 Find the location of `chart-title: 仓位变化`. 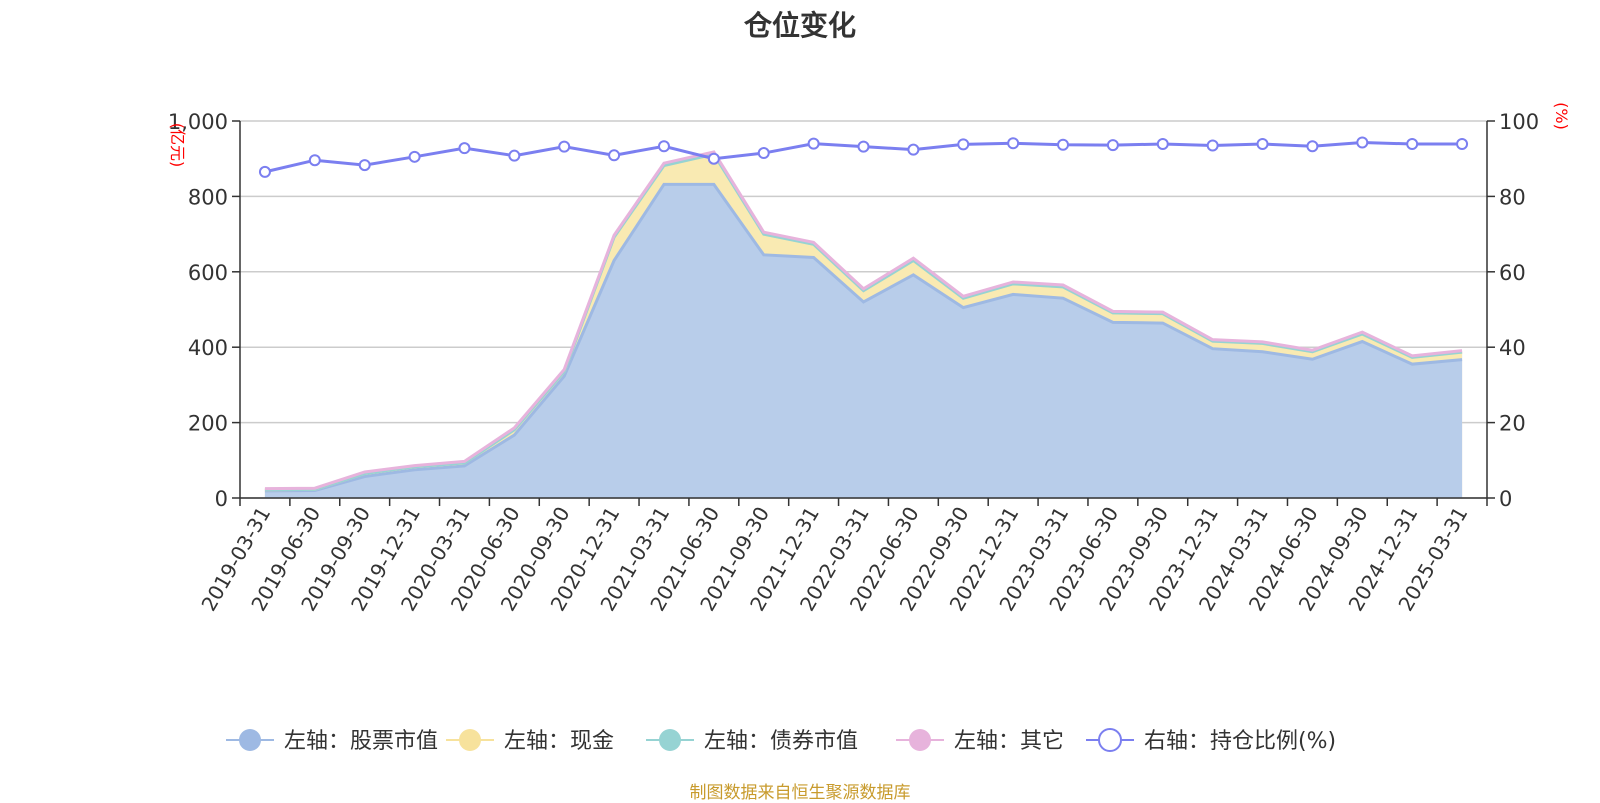

chart-title: 仓位变化 is located at coordinates (799, 25).